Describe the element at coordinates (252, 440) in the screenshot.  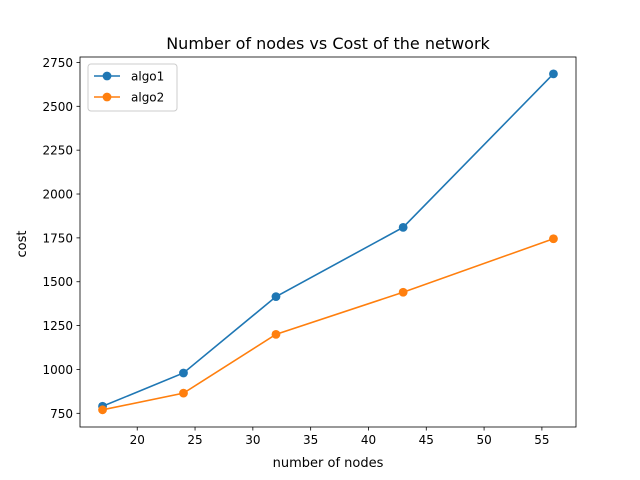
I see `x-tick-label: 30` at that location.